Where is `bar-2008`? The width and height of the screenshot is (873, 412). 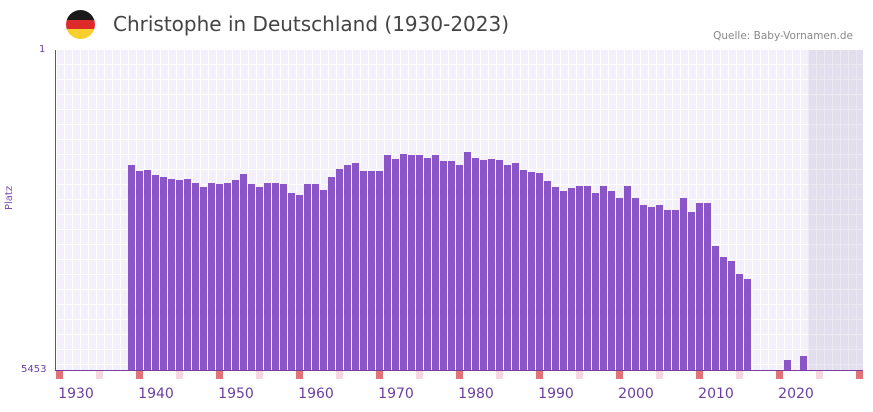 bar-2008 is located at coordinates (699, 286).